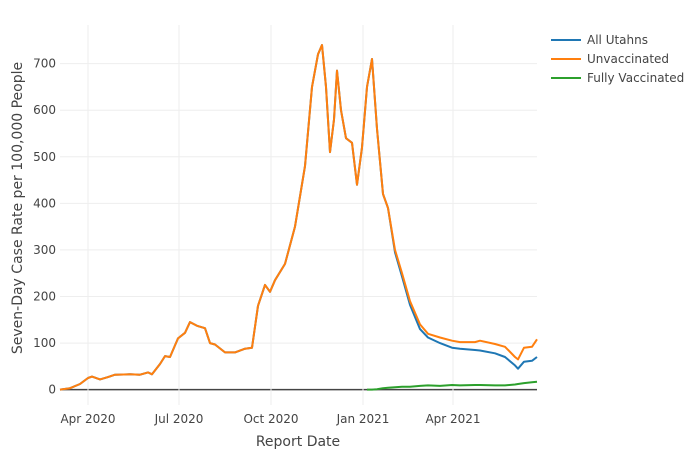  What do you see at coordinates (298, 442) in the screenshot?
I see `x-axis-label: Report Date` at bounding box center [298, 442].